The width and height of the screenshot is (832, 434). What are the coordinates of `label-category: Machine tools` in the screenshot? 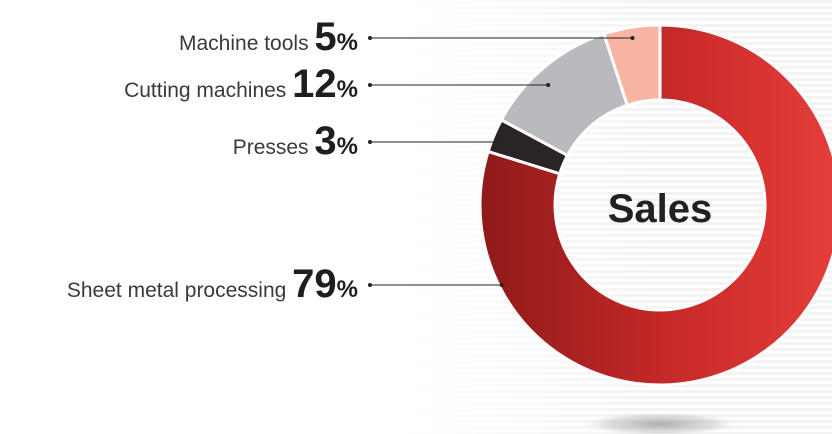 It's located at (246, 43).